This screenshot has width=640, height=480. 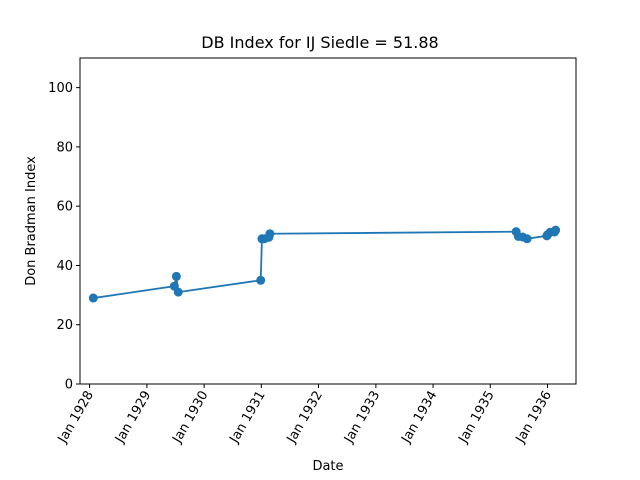 What do you see at coordinates (327, 466) in the screenshot?
I see `x-axis-label: Date` at bounding box center [327, 466].